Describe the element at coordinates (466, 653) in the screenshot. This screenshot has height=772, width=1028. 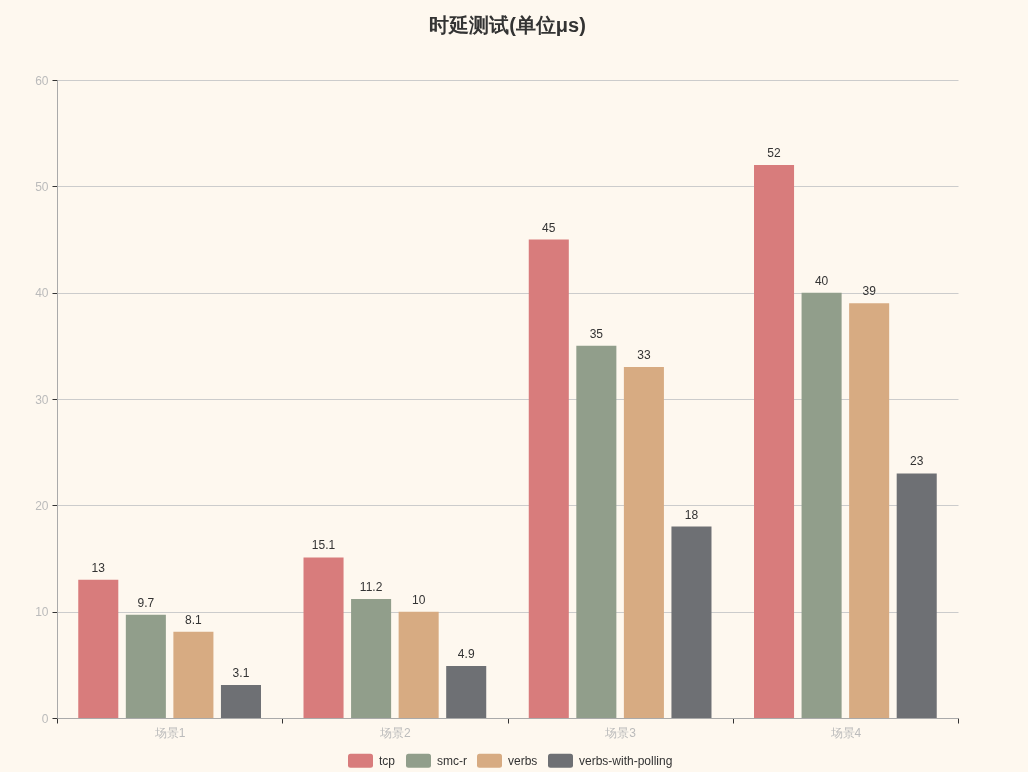
I see `data-label: 4.9` at that location.